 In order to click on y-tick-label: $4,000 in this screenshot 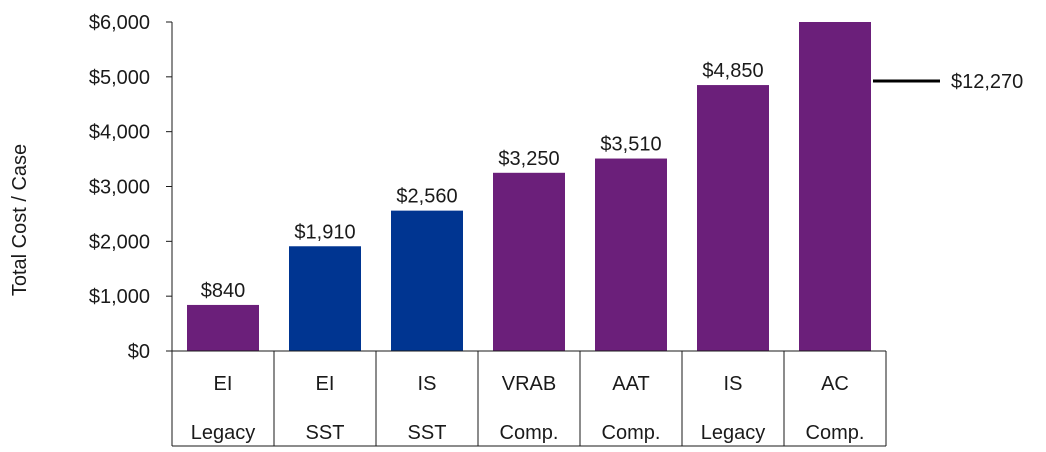, I will do `click(119, 133)`.